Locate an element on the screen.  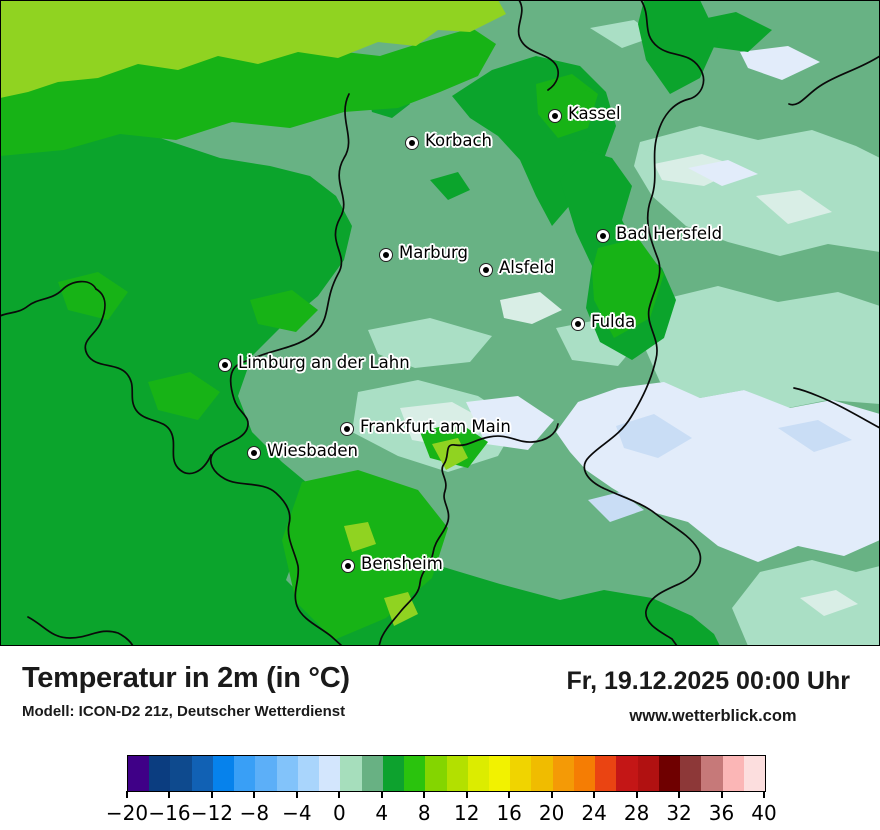
colorbar-tick-label: −12 is located at coordinates (212, 813).